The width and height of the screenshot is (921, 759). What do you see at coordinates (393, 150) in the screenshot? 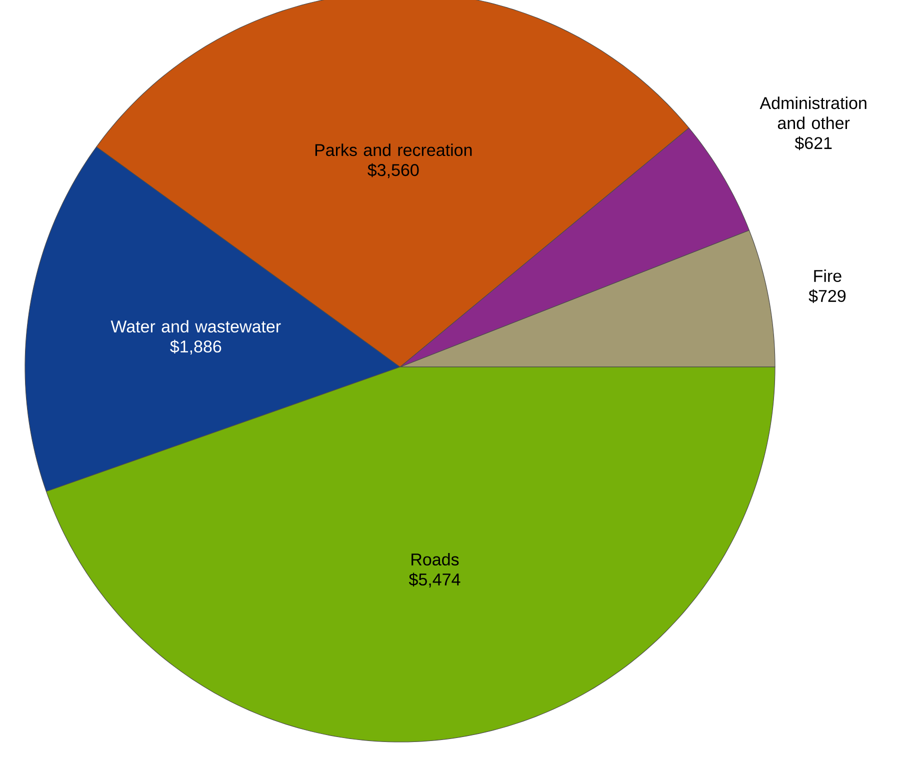
I see `slice-label: Parks and recreation` at bounding box center [393, 150].